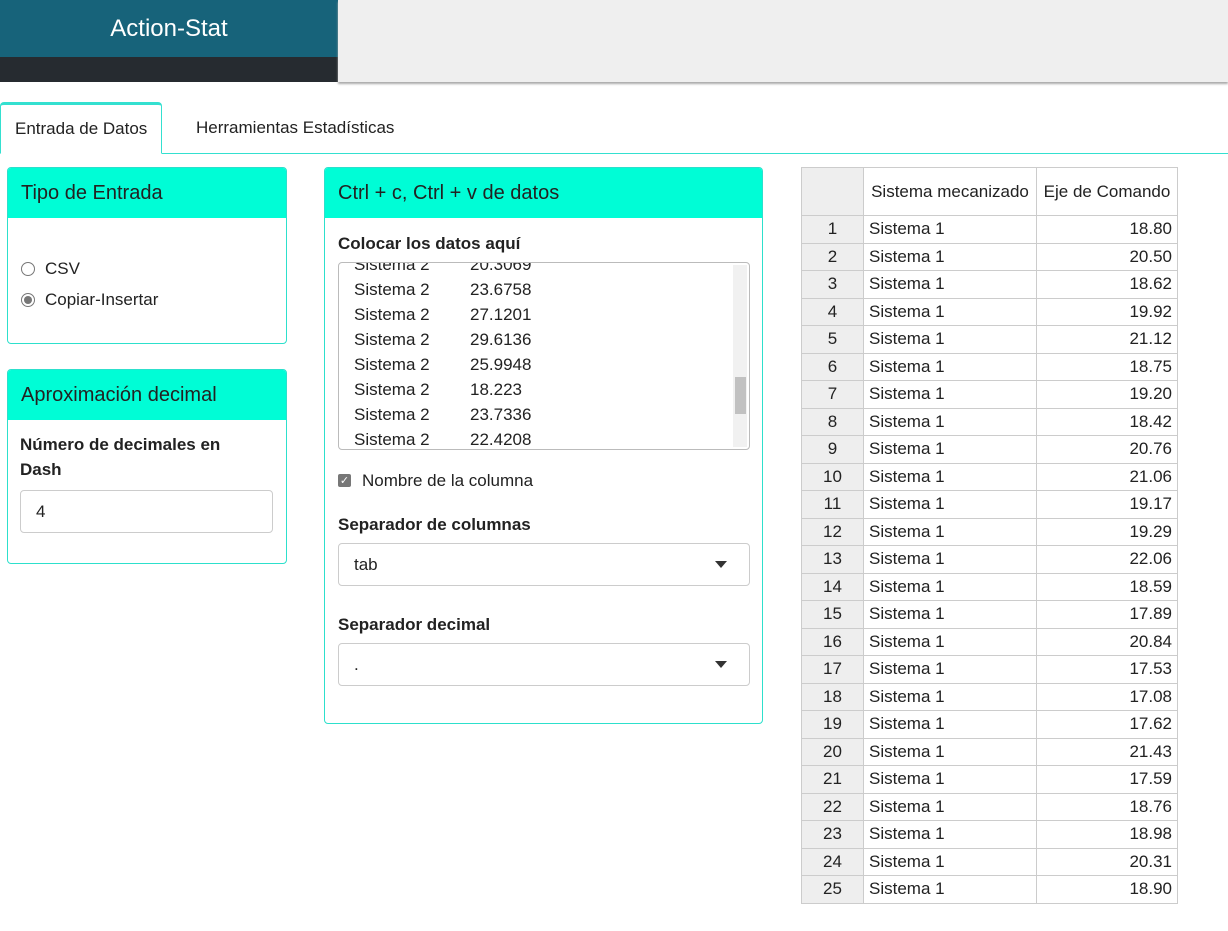 The width and height of the screenshot is (1228, 931). I want to click on radio-group: CSV Copiar-Insertar, so click(147, 266).